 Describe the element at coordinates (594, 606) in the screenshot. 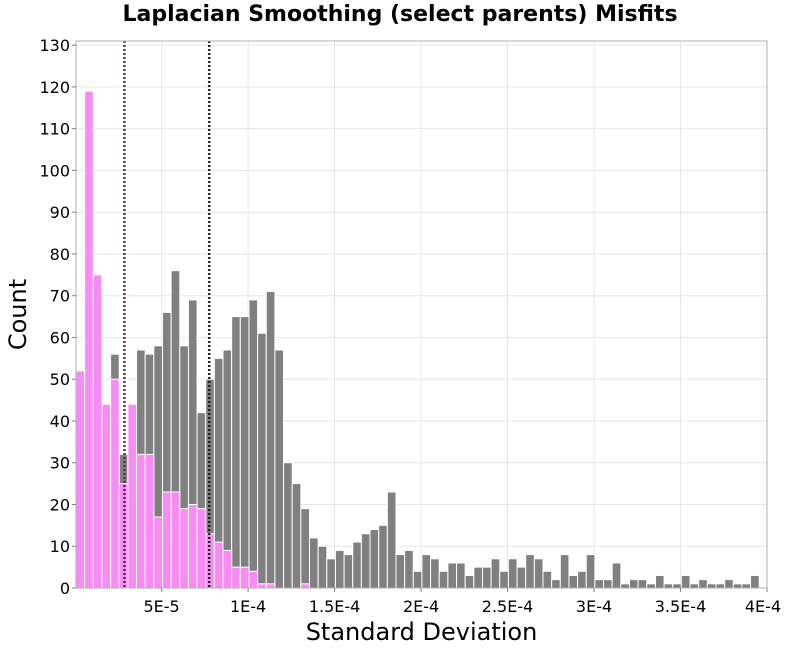

I see `x-tick-label: 3E-4` at that location.